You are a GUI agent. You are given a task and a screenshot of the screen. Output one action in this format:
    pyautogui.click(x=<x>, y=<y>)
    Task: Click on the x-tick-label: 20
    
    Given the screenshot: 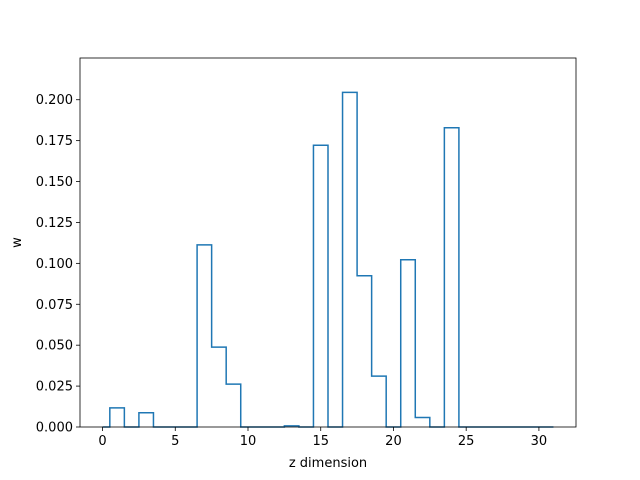 What is the action you would take?
    pyautogui.click(x=393, y=441)
    